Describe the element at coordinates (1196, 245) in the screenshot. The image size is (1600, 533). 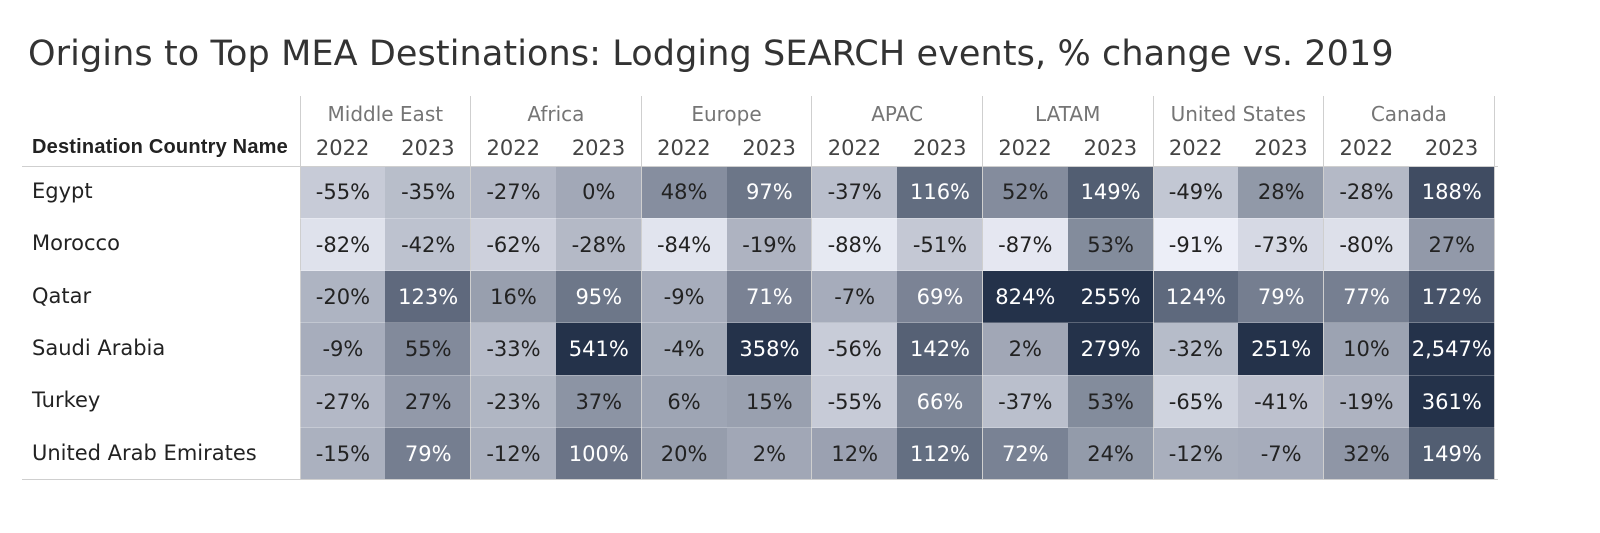
I see `heatmap-cell: -91%` at that location.